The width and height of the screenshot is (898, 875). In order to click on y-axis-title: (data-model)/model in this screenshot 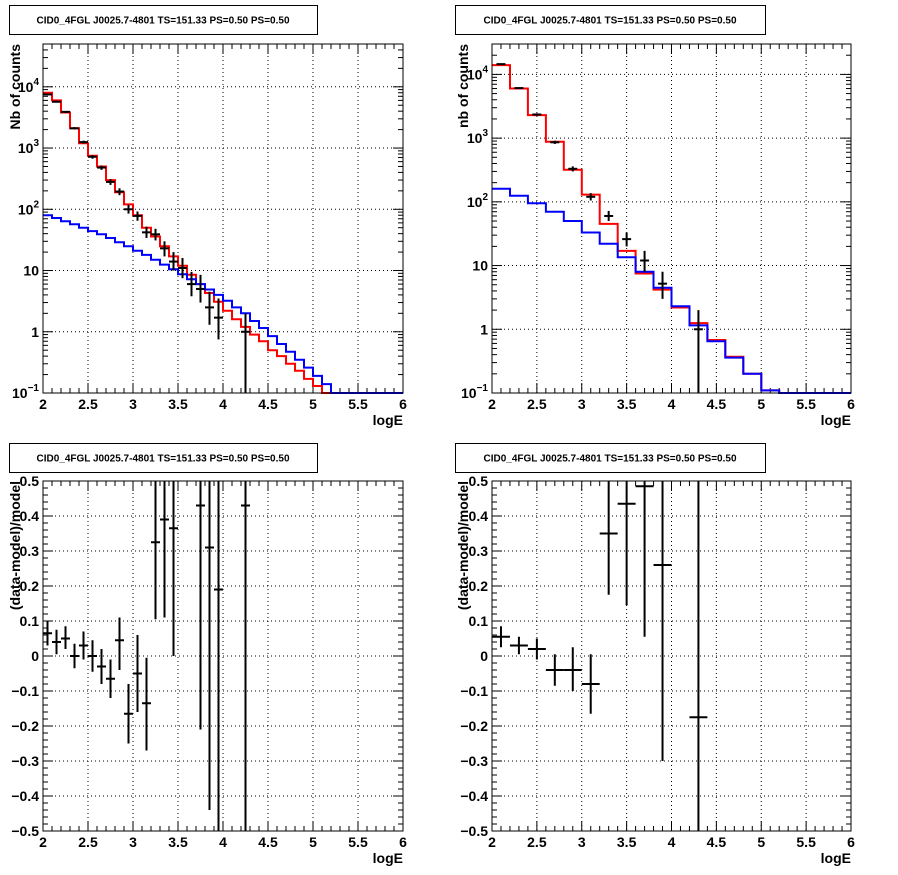, I will do `click(15, 545)`.